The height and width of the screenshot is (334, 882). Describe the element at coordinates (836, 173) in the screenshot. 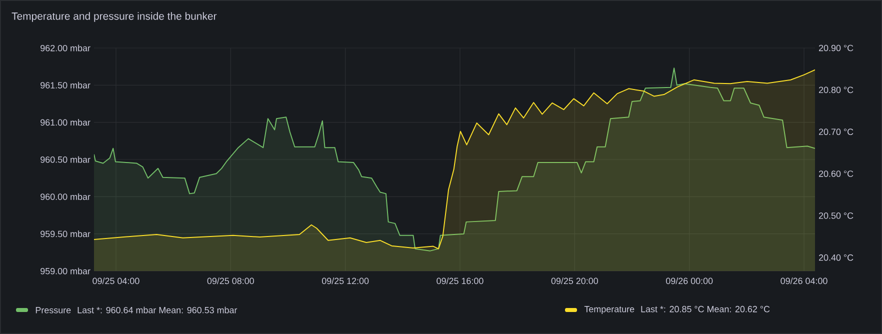

I see `y2-tick-label: 20.60 °C` at that location.